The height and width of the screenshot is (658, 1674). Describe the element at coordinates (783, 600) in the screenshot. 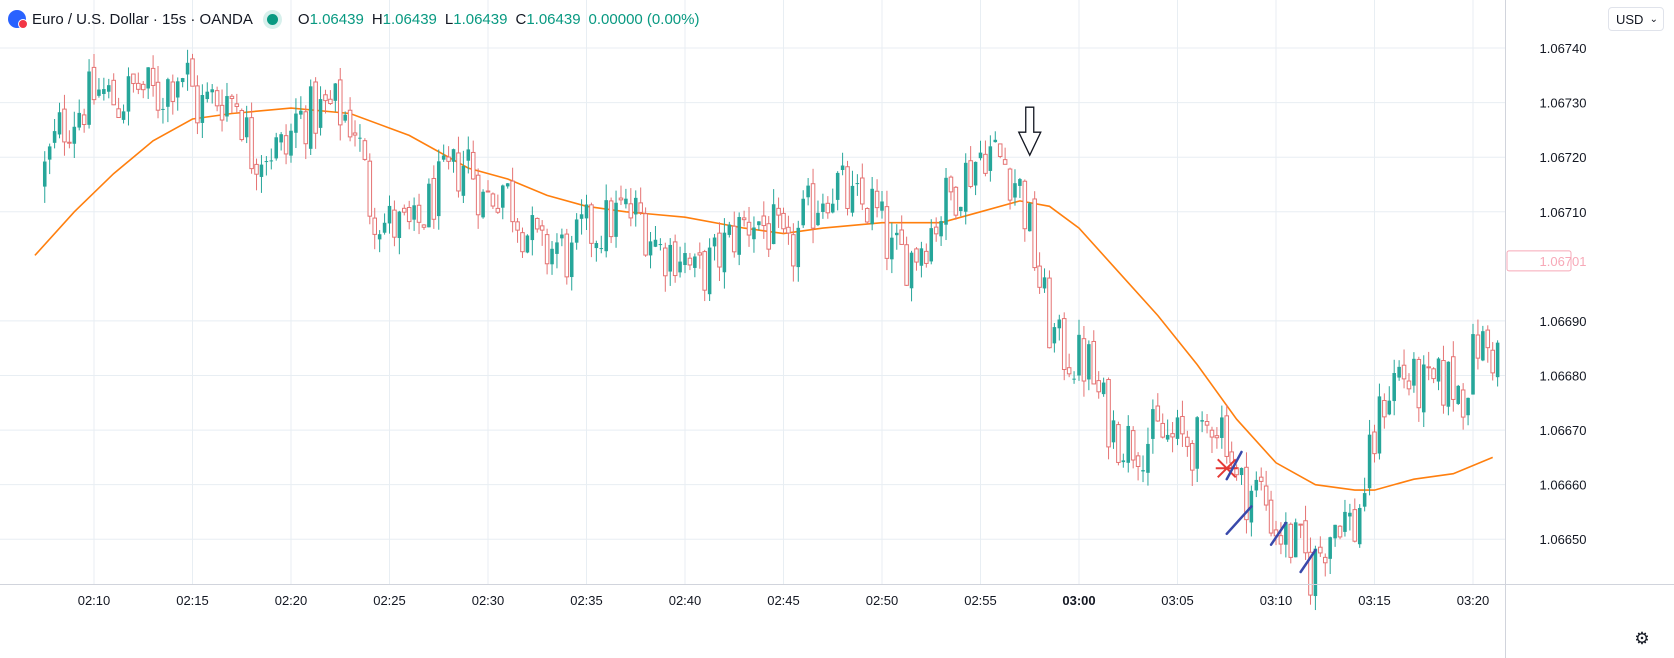

I see `x-tick-label: 02:45` at that location.